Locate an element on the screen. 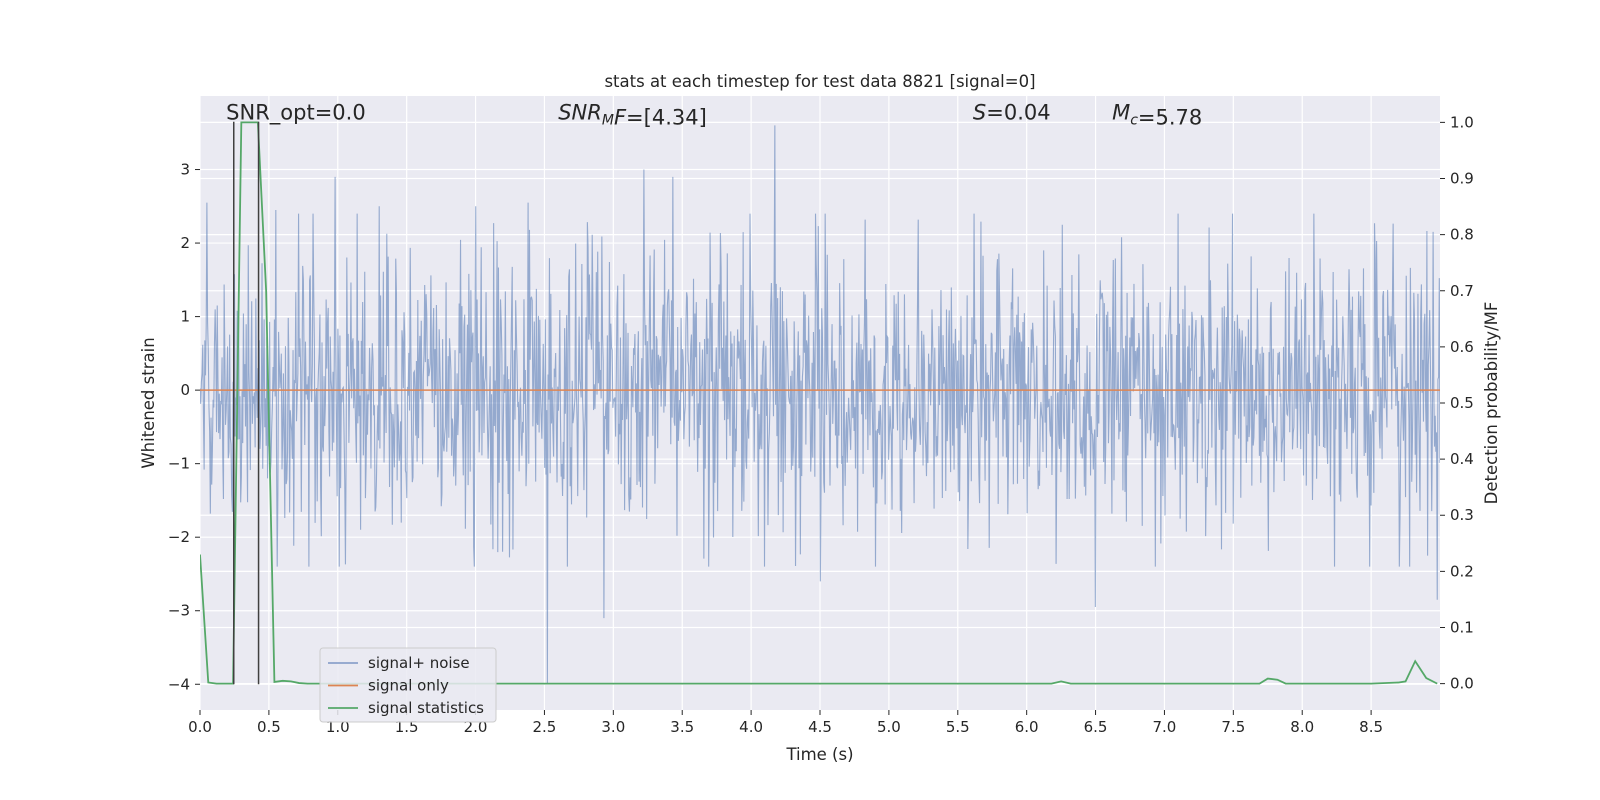  y-left-tick-label: −4 is located at coordinates (179, 684).